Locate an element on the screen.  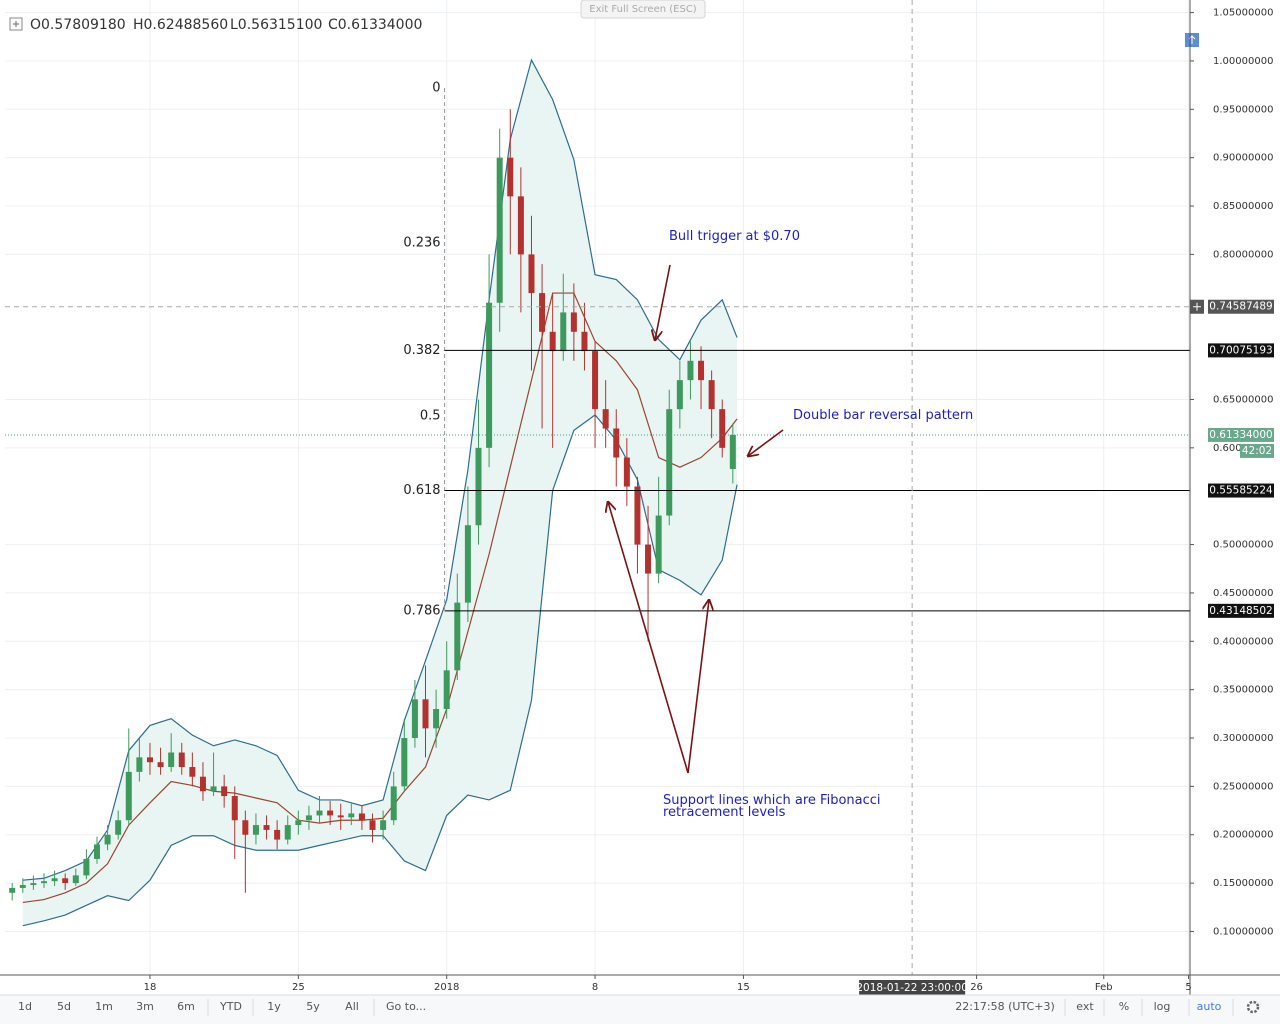
crosshair-price-tag-bg is located at coordinates (1241, 306).